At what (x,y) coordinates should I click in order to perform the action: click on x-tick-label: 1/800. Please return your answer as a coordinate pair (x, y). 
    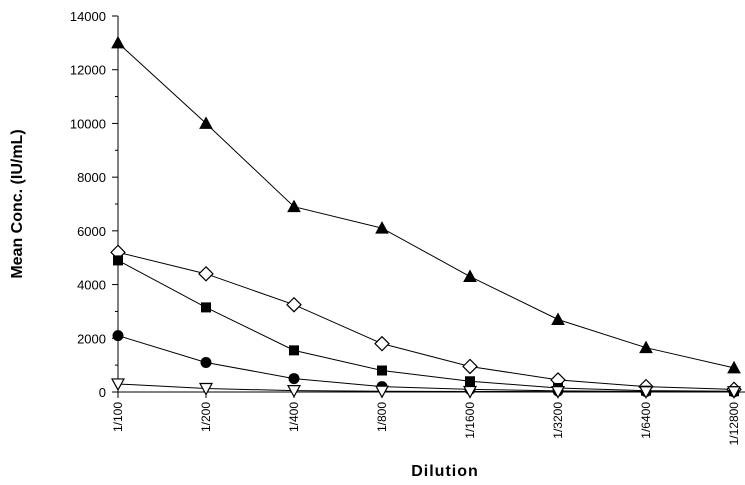
    Looking at the image, I should click on (382, 417).